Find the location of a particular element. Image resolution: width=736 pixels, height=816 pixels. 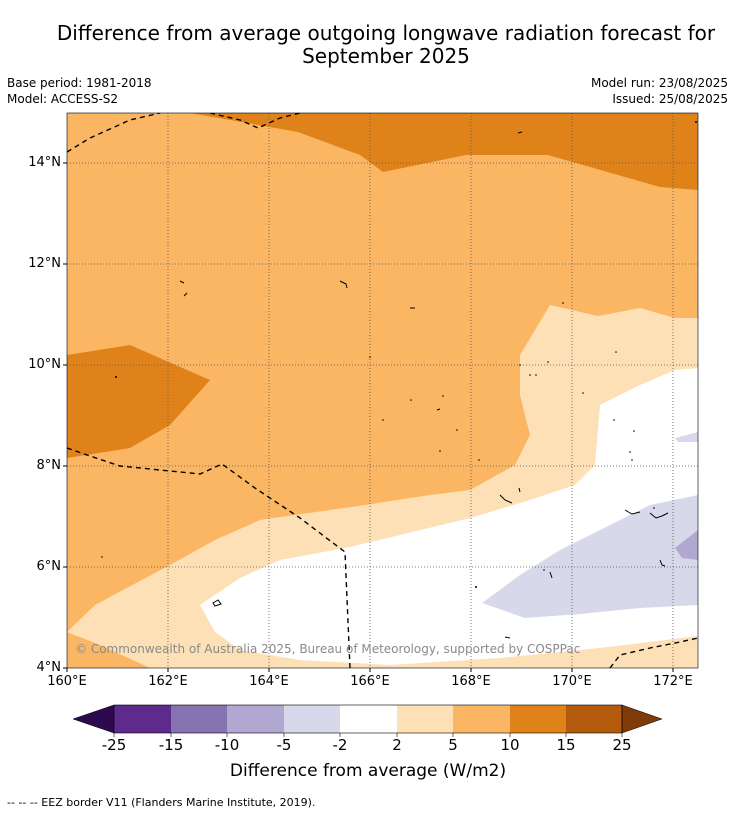

lat-label-8n: 8°N is located at coordinates (49, 465).